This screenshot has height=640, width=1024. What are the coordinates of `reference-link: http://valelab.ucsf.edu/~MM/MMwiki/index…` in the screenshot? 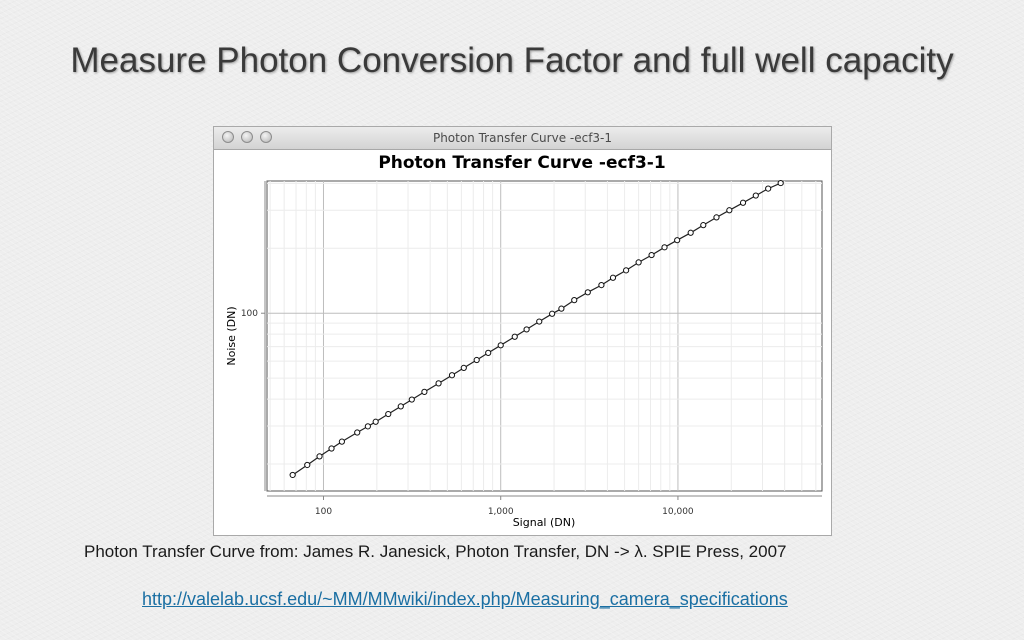 It's located at (465, 599).